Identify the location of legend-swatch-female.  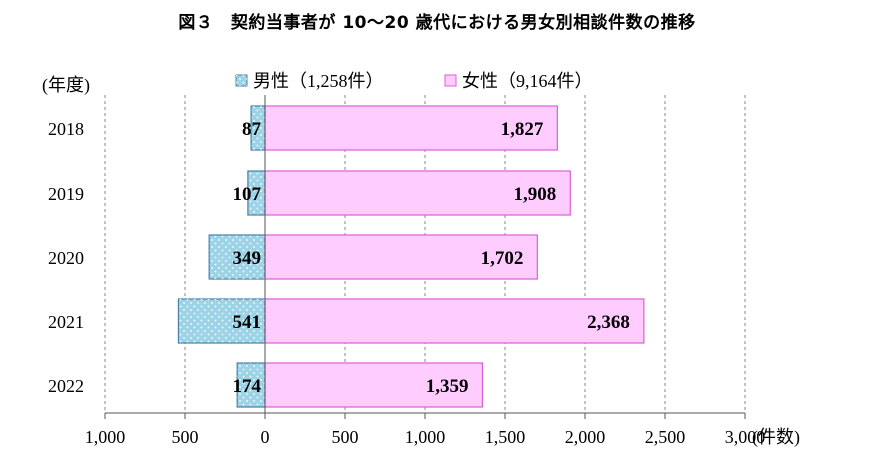
(450, 80).